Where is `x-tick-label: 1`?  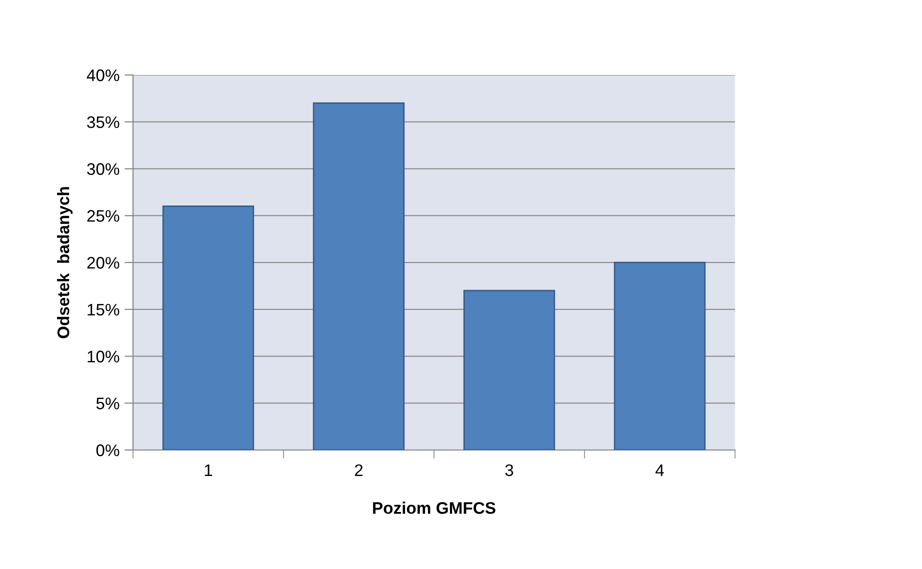
x-tick-label: 1 is located at coordinates (208, 470).